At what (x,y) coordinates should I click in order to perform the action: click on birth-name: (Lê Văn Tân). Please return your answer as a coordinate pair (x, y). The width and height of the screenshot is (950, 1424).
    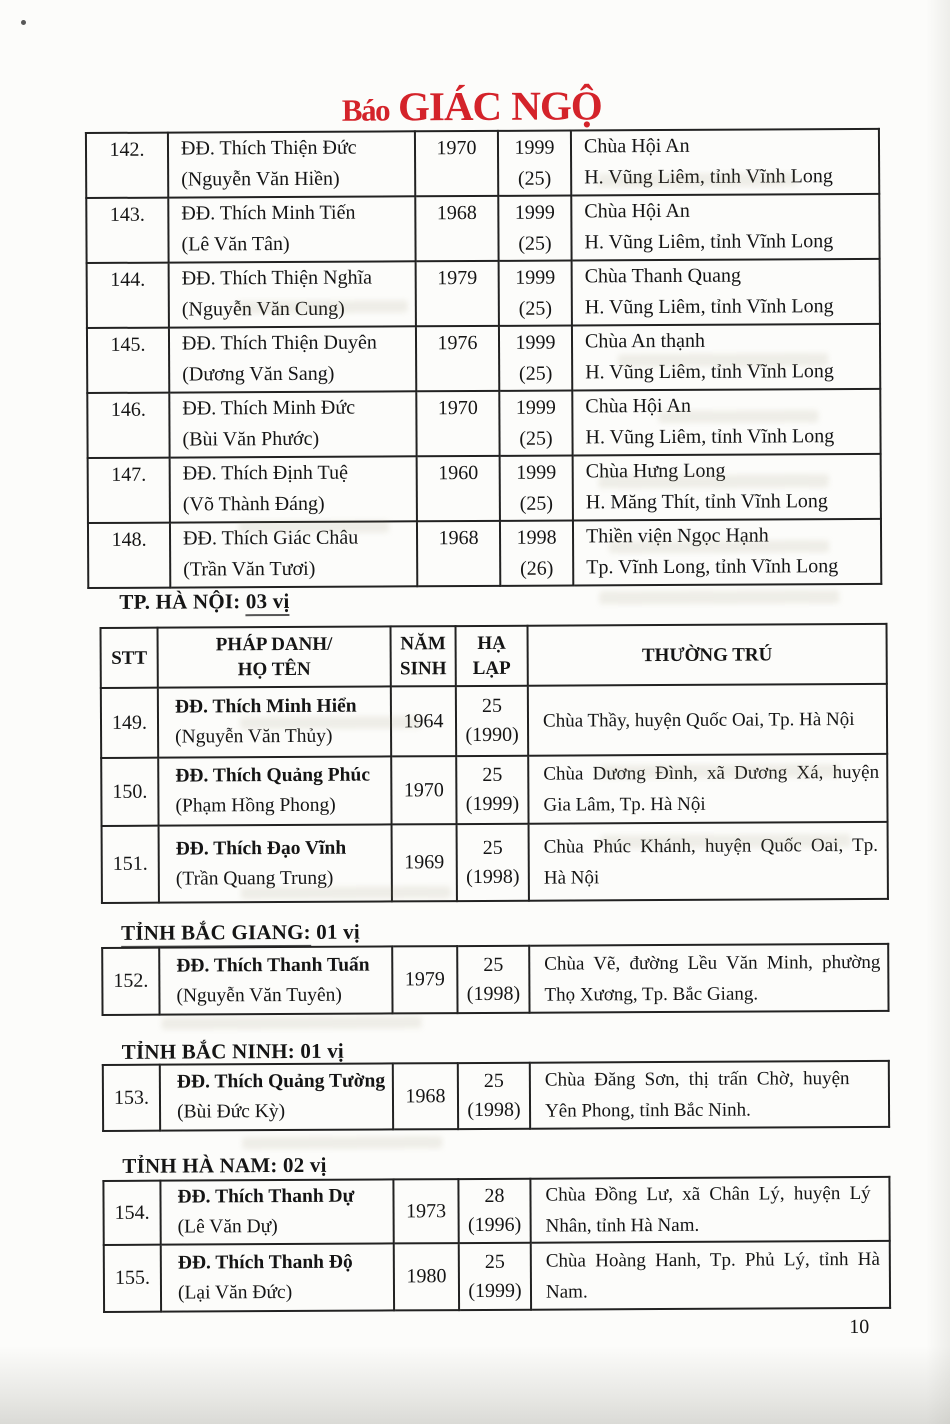
    Looking at the image, I should click on (235, 244).